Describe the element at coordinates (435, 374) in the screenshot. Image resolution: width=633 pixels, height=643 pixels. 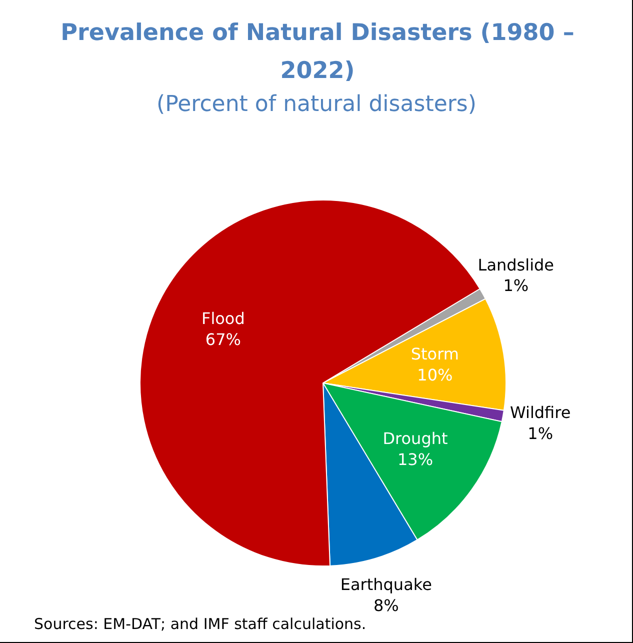
I see `data-label: 10%` at that location.